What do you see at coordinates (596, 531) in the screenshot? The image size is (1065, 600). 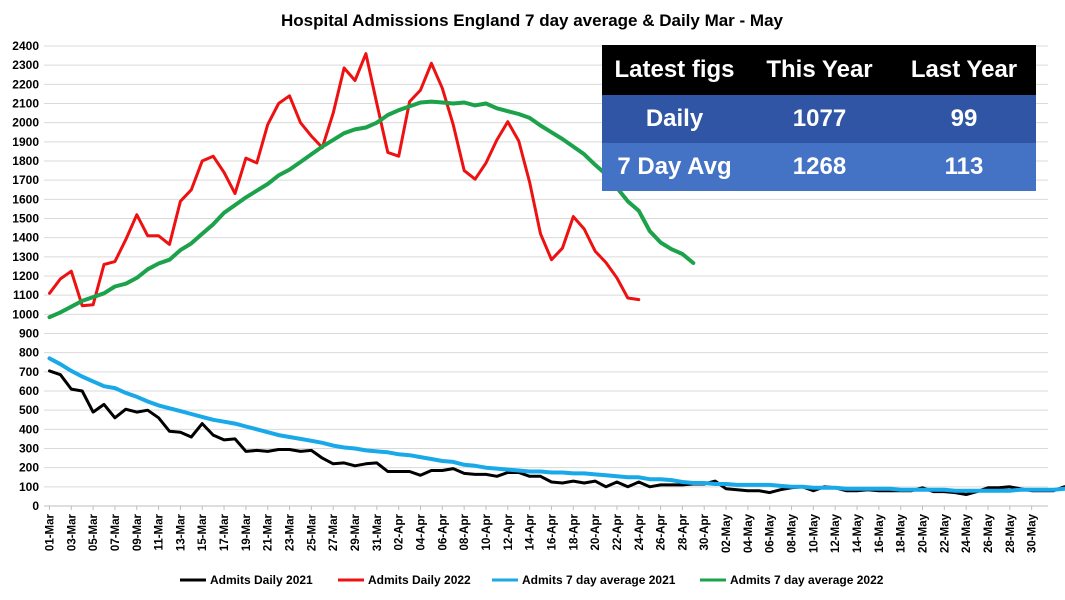 I see `x-tick-label: 20-Apr` at bounding box center [596, 531].